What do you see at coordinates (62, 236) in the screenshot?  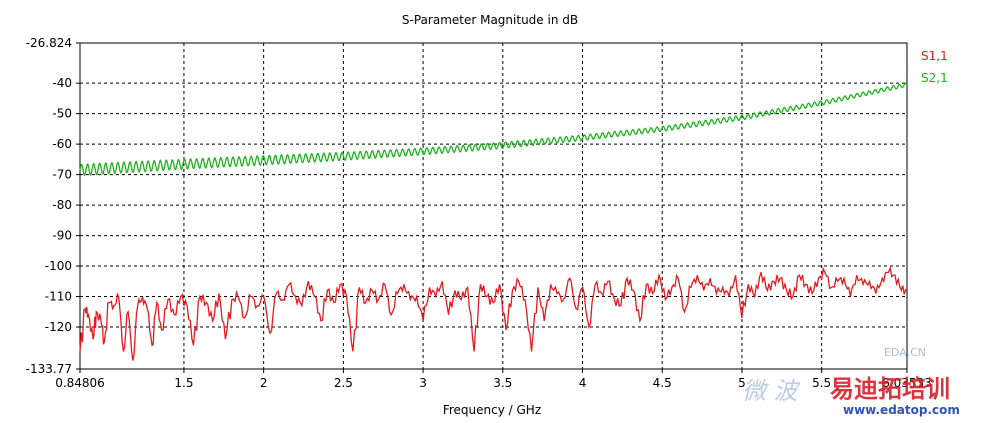 I see `y-tick-label: -90` at bounding box center [62, 236].